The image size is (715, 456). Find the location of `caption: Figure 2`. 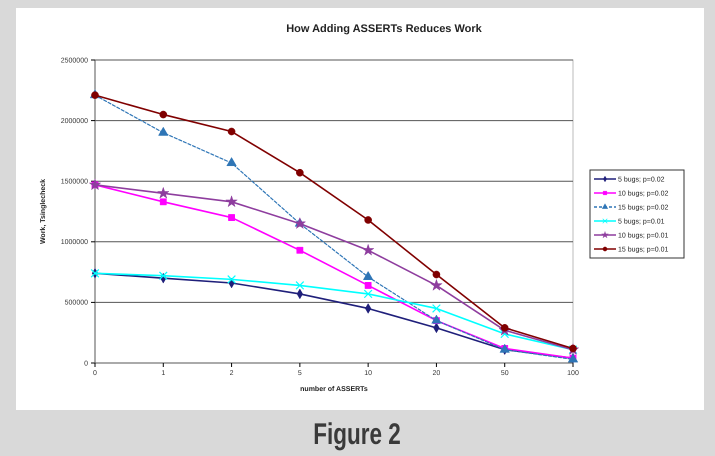

caption: Figure 2 is located at coordinates (357, 433).